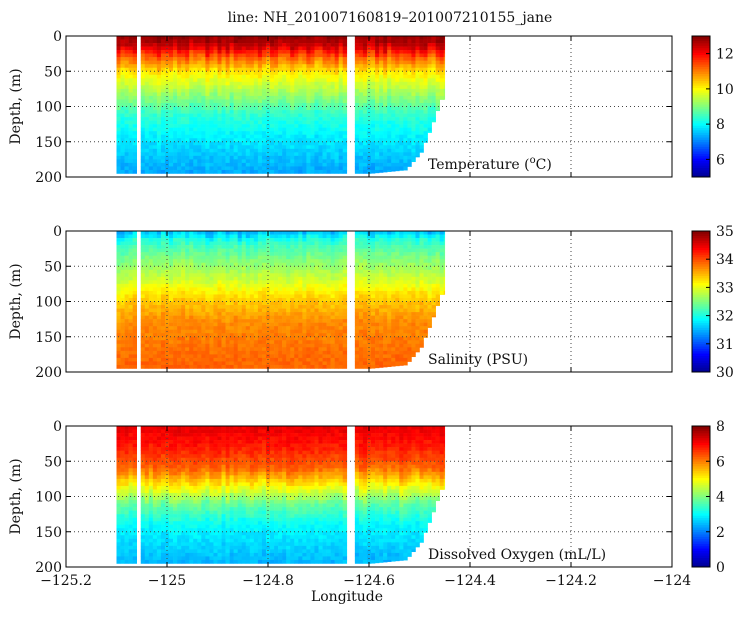  I want to click on colorbar-segment, so click(701, 89).